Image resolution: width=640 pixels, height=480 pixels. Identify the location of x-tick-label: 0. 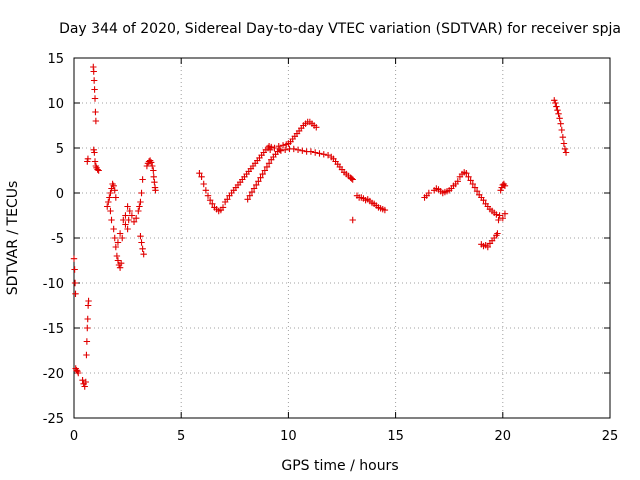
(74, 436).